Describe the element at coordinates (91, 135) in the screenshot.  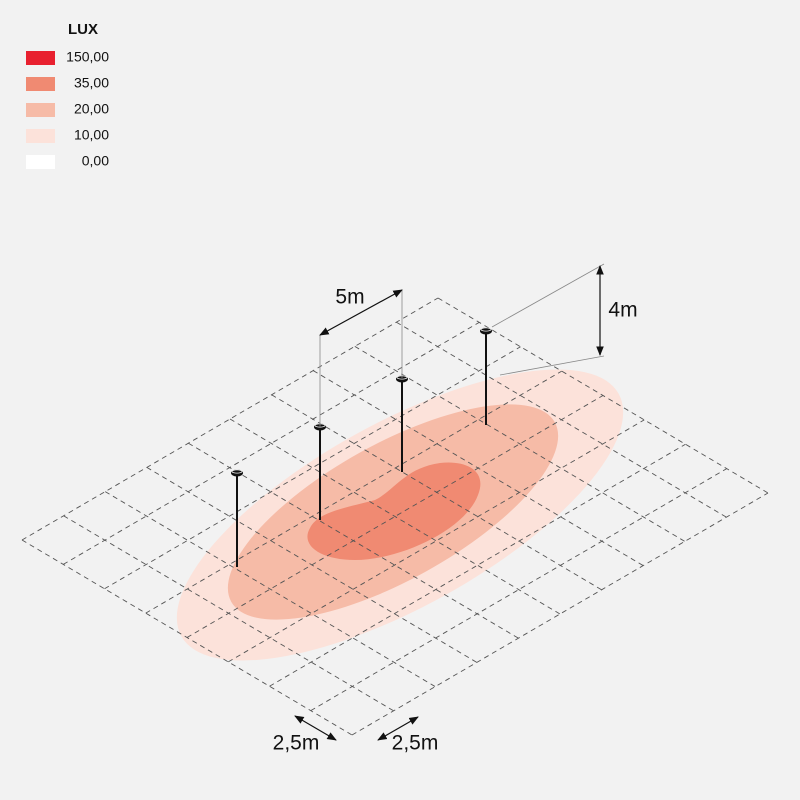
I see `legend-label: 10,00` at that location.